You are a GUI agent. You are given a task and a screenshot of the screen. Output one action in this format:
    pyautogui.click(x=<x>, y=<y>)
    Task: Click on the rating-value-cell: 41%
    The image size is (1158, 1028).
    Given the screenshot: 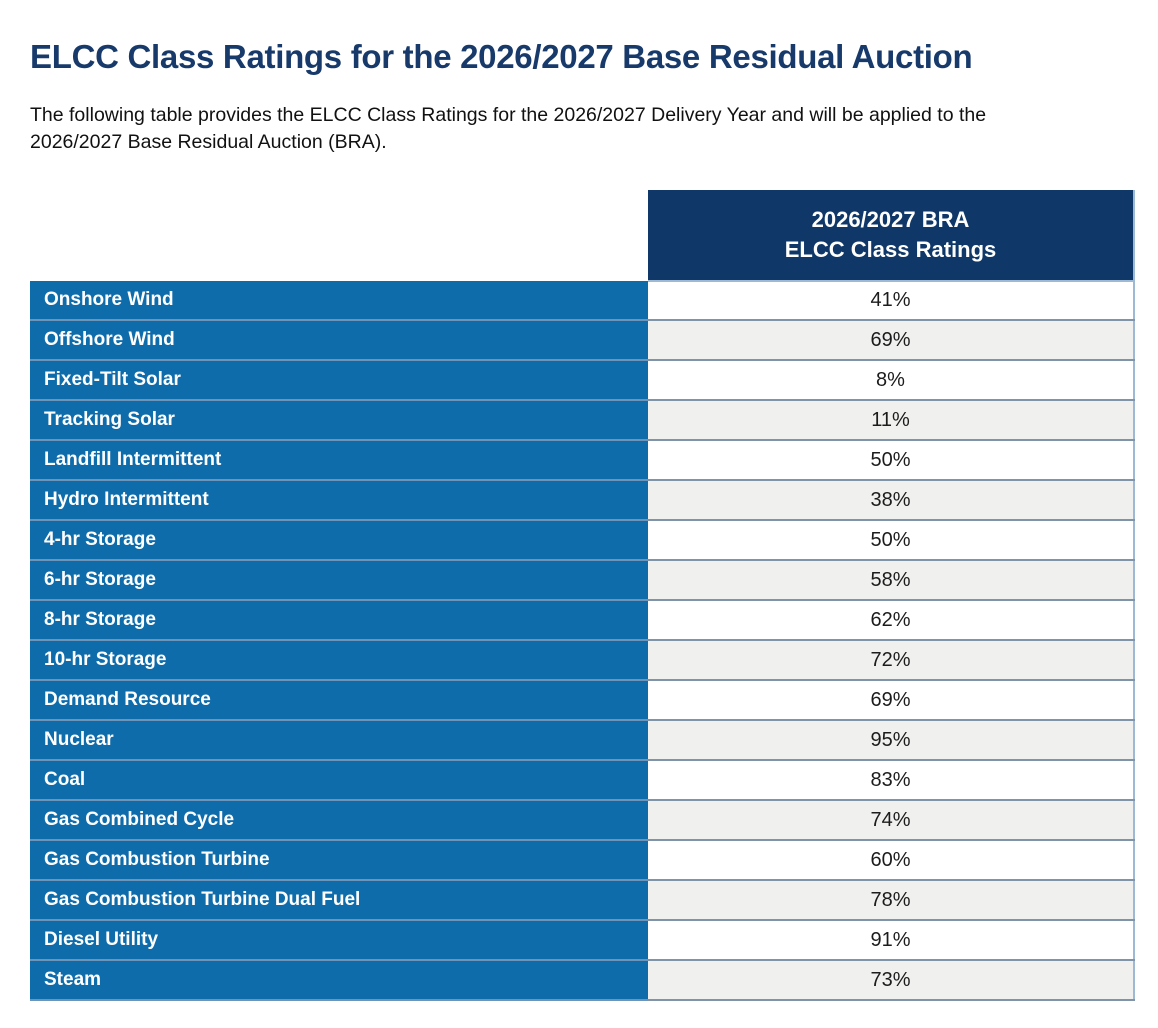 What is the action you would take?
    pyautogui.click(x=891, y=301)
    